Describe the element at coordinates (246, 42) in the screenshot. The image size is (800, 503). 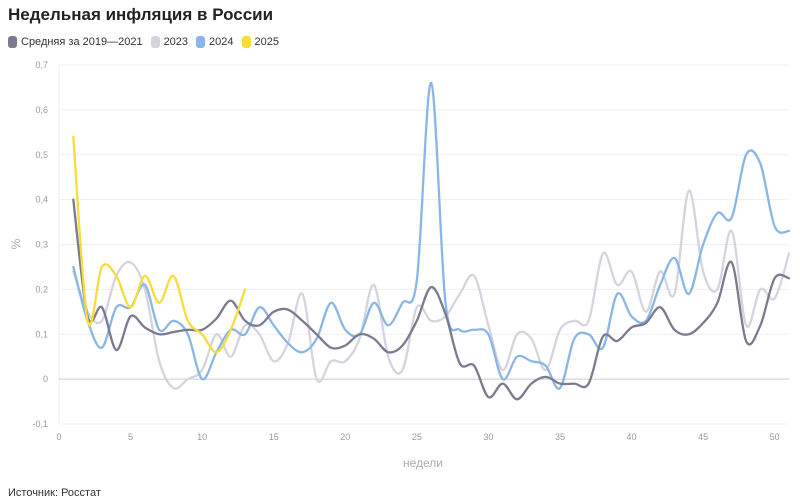
I see `legend-swatch-2025` at that location.